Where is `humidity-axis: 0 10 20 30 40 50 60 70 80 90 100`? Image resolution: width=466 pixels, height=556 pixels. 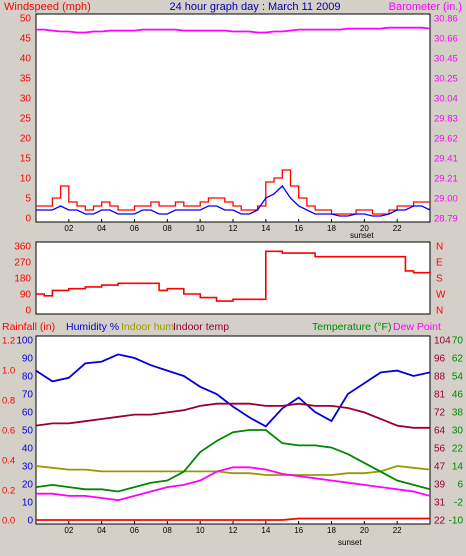
humidity-axis: 0 10 20 30 40 50 60 70 80 90 100 is located at coordinates (24, 431).